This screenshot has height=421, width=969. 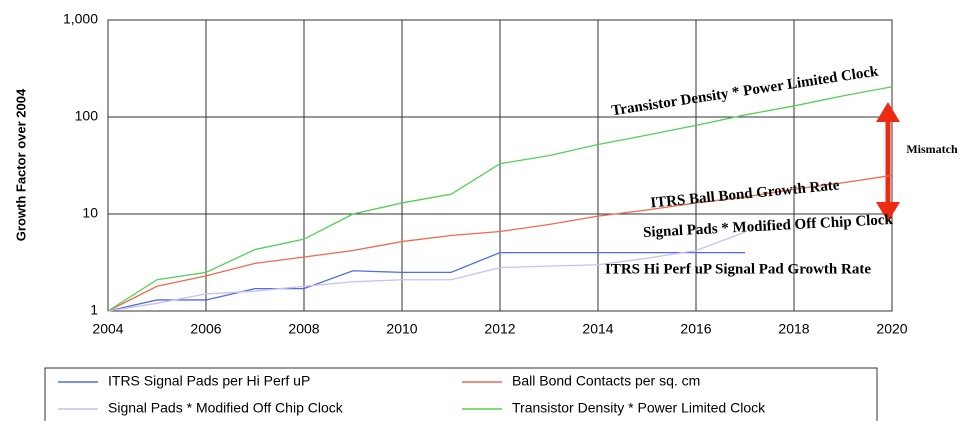 What do you see at coordinates (87, 116) in the screenshot?
I see `y-tick-label: 100` at bounding box center [87, 116].